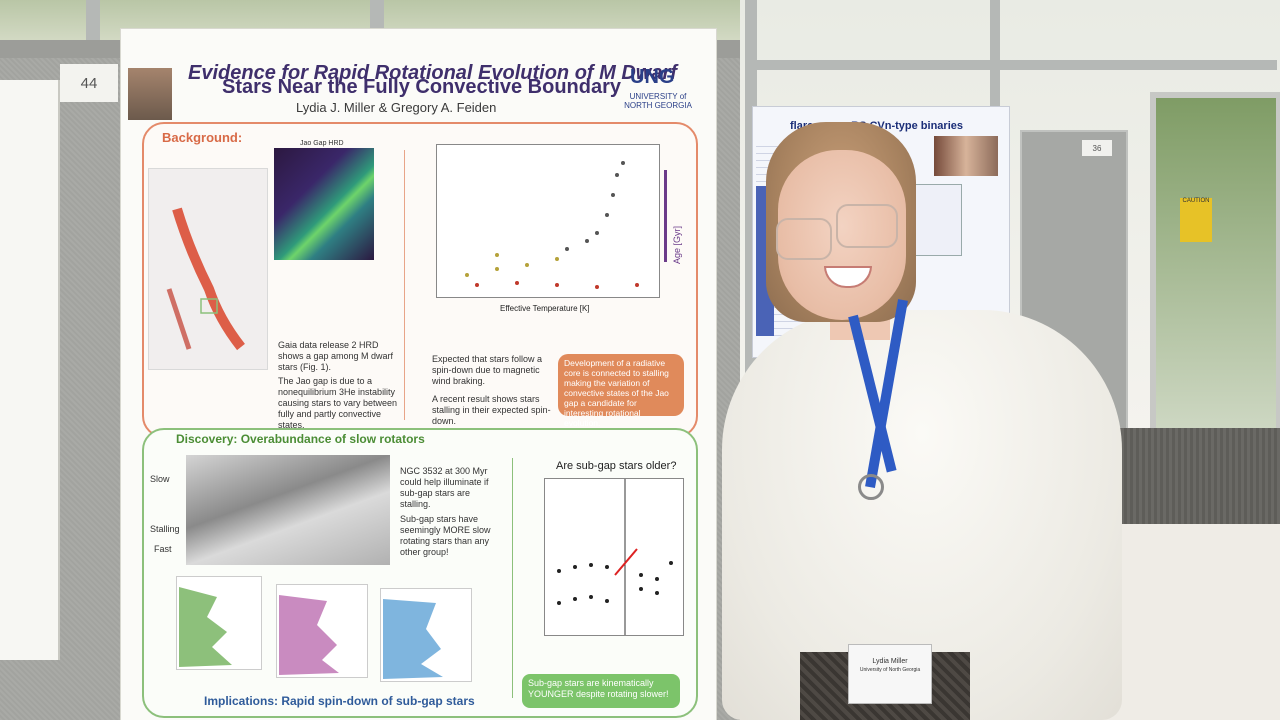 The width and height of the screenshot is (1280, 720). What do you see at coordinates (422, 87) in the screenshot?
I see `poster-title-line2: Stars Near the Fully Convective Boundary` at bounding box center [422, 87].